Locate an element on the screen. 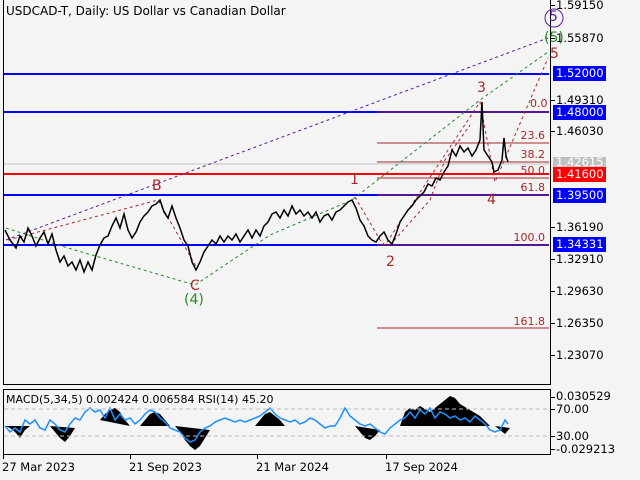 The image size is (640, 480). time-axis-label: 27 Mar 2023 is located at coordinates (38, 467).